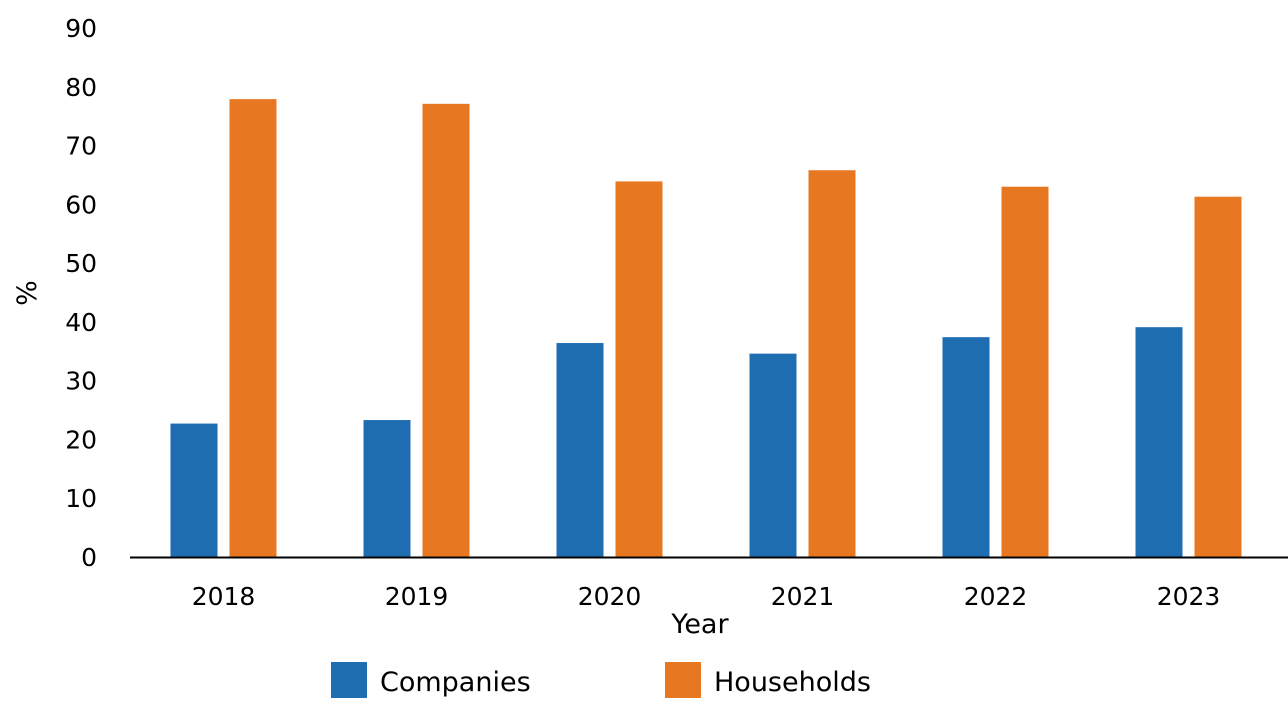 The height and width of the screenshot is (711, 1288). What do you see at coordinates (803, 596) in the screenshot?
I see `x-tick-label: 2021` at bounding box center [803, 596].